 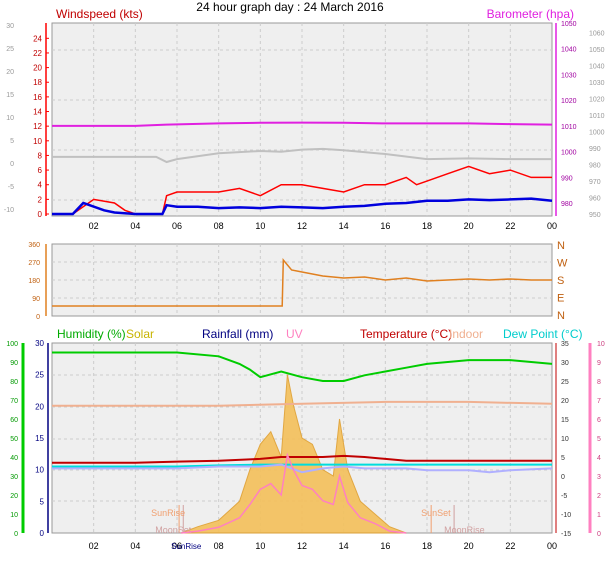 I want to click on windspeed-tick-label: 18, so click(x=37, y=82).